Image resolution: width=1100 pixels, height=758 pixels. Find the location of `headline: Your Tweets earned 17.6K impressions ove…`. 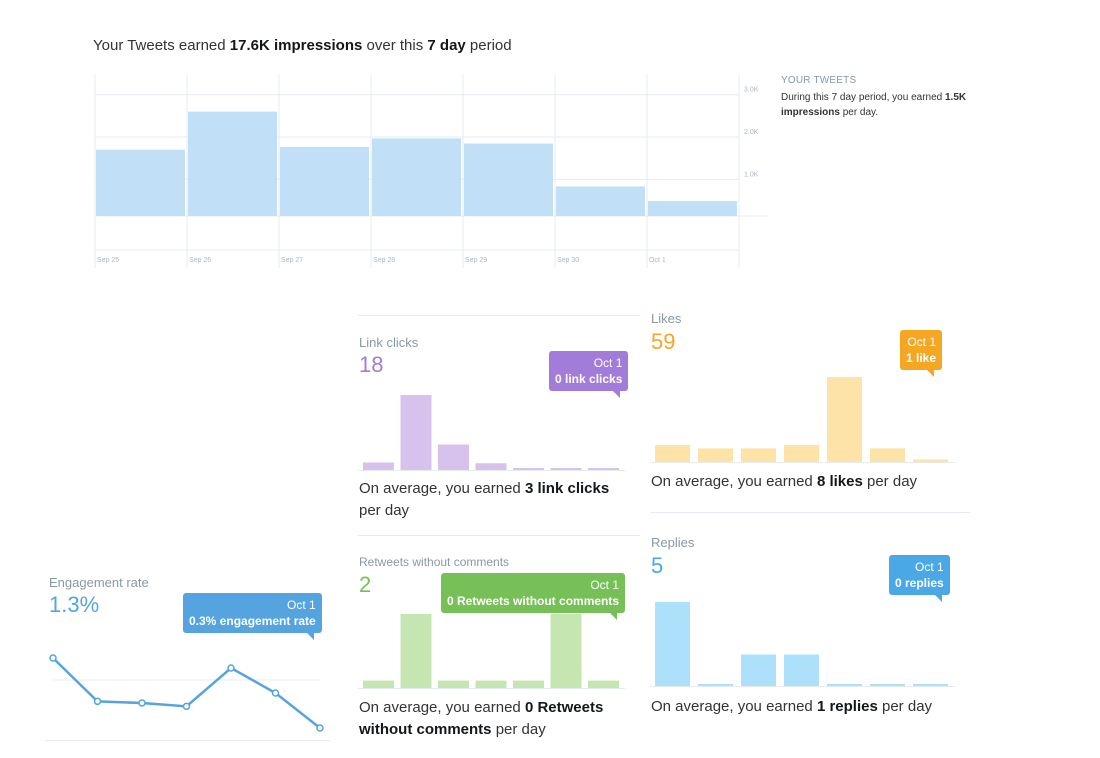

headline: Your Tweets earned 17.6K impressions ove… is located at coordinates (302, 45).